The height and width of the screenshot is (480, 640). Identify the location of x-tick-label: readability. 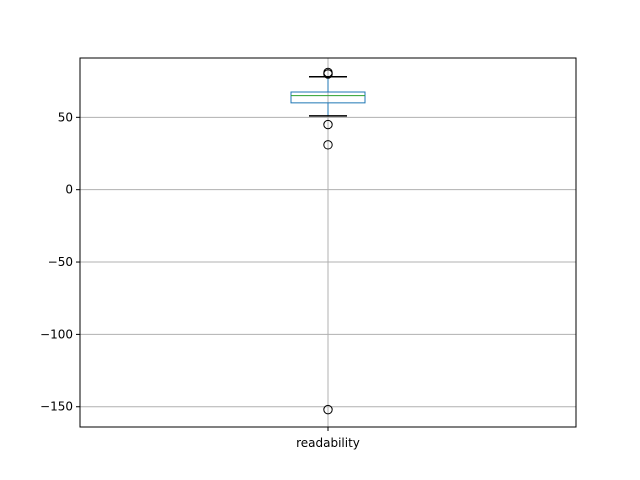
(328, 443).